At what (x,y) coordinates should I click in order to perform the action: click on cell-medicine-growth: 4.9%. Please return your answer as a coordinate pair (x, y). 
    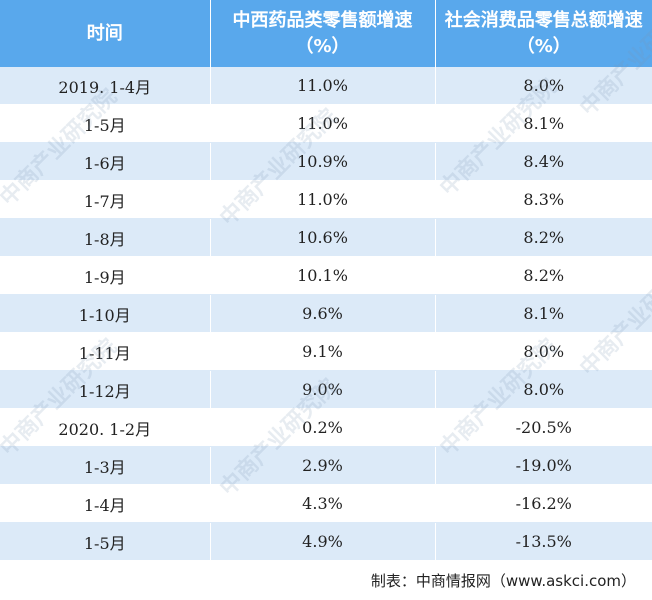
    Looking at the image, I should click on (323, 541).